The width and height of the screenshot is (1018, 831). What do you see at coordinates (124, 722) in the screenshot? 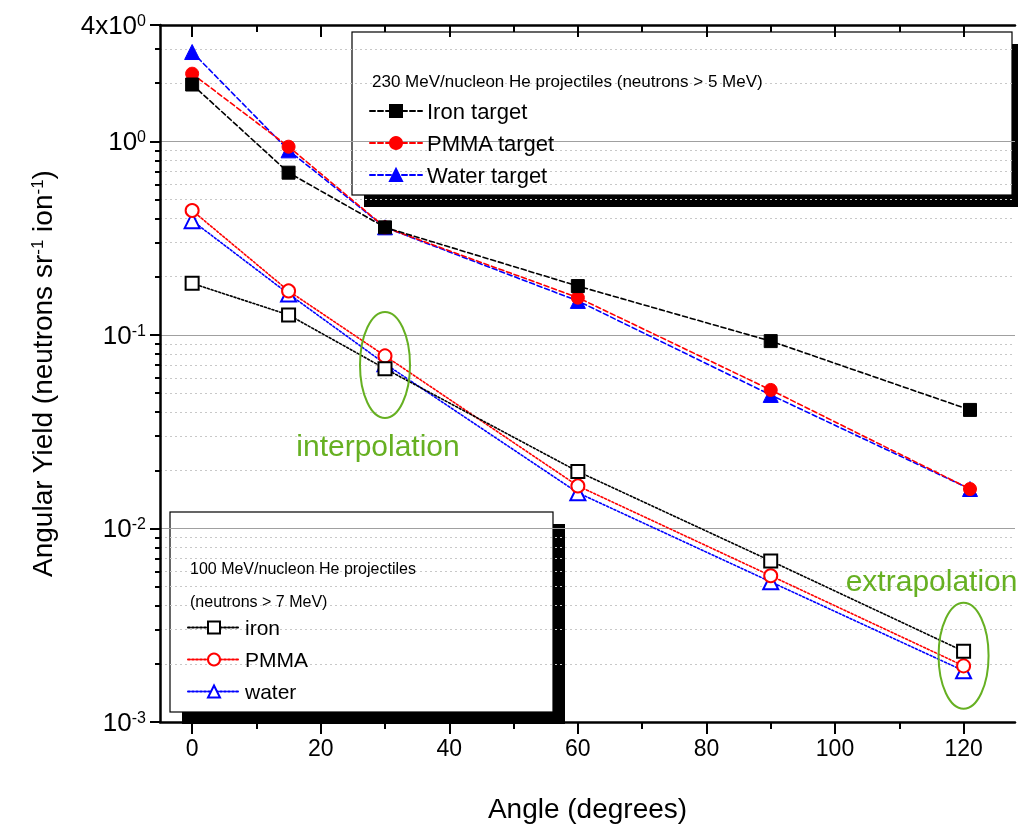
I see `y-tick-label: 10$^{-3}$` at bounding box center [124, 722].